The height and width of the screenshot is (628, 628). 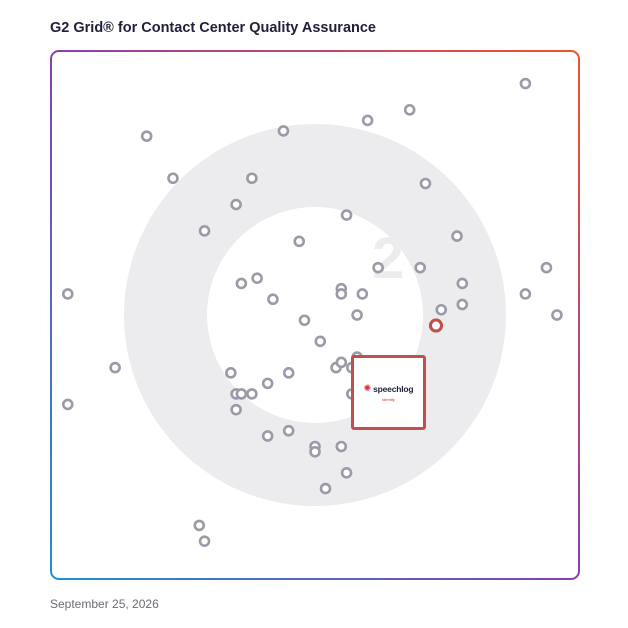 I want to click on highlighted-product-card: ✺ speechlog identify, so click(x=388, y=392).